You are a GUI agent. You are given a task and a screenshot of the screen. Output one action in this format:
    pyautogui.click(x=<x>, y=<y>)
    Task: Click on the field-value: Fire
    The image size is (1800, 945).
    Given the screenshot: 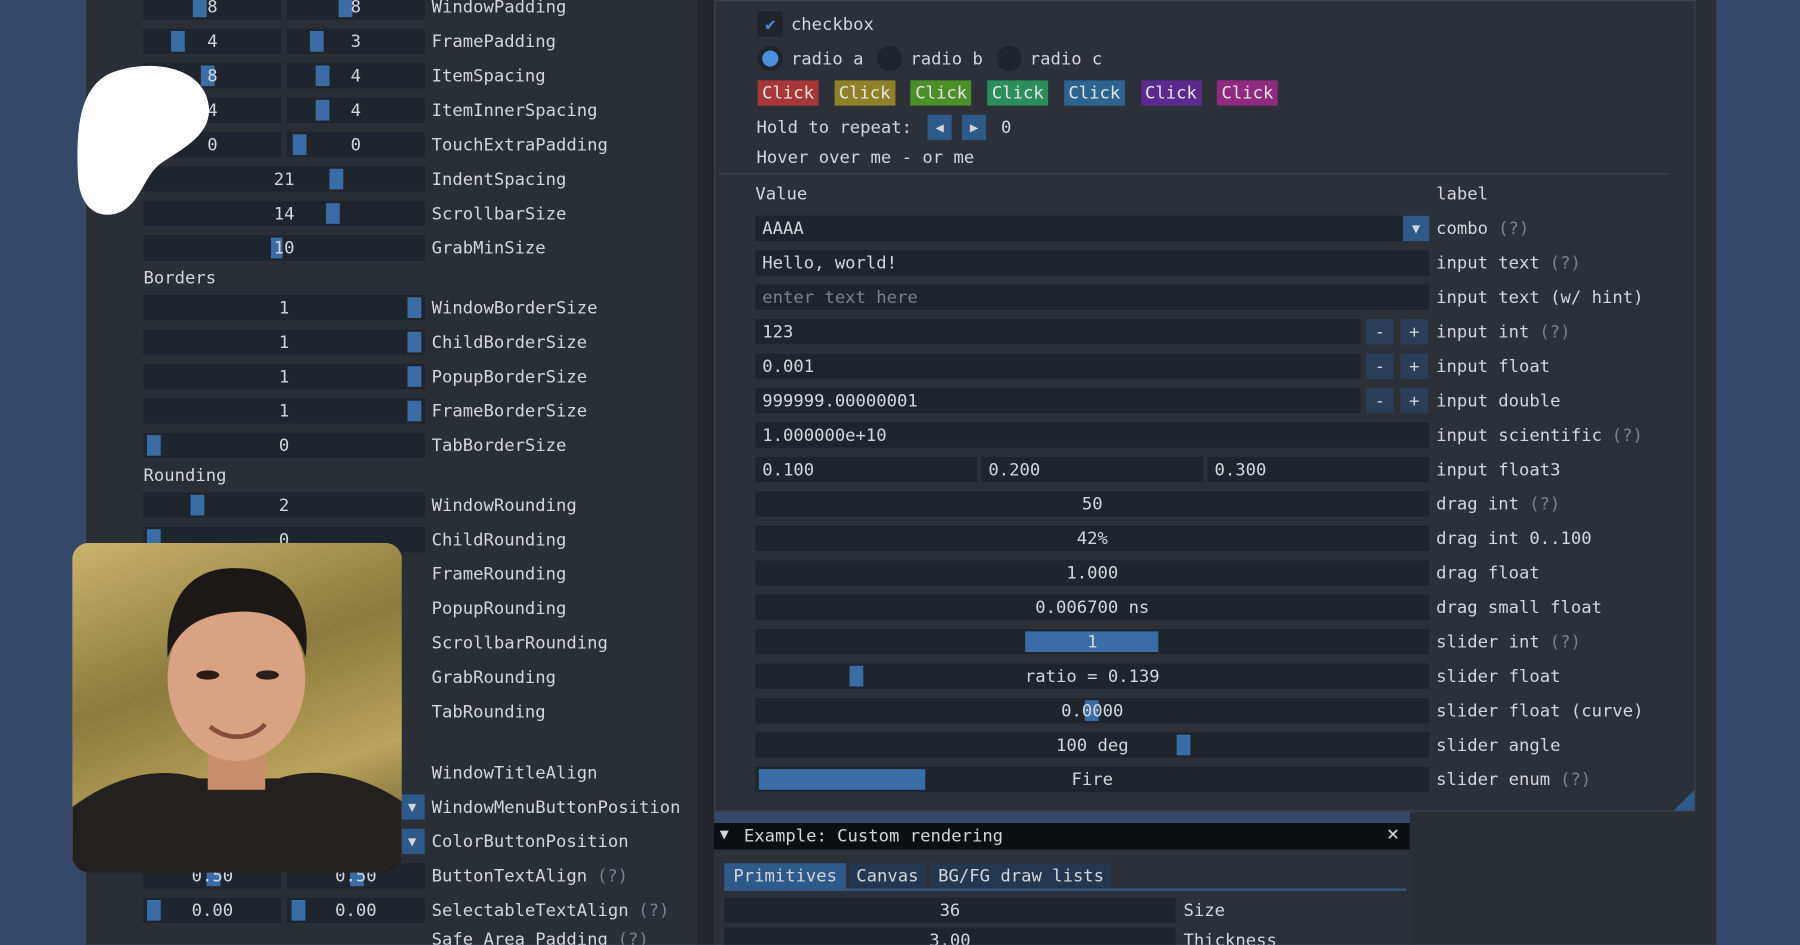 What is the action you would take?
    pyautogui.click(x=1092, y=779)
    